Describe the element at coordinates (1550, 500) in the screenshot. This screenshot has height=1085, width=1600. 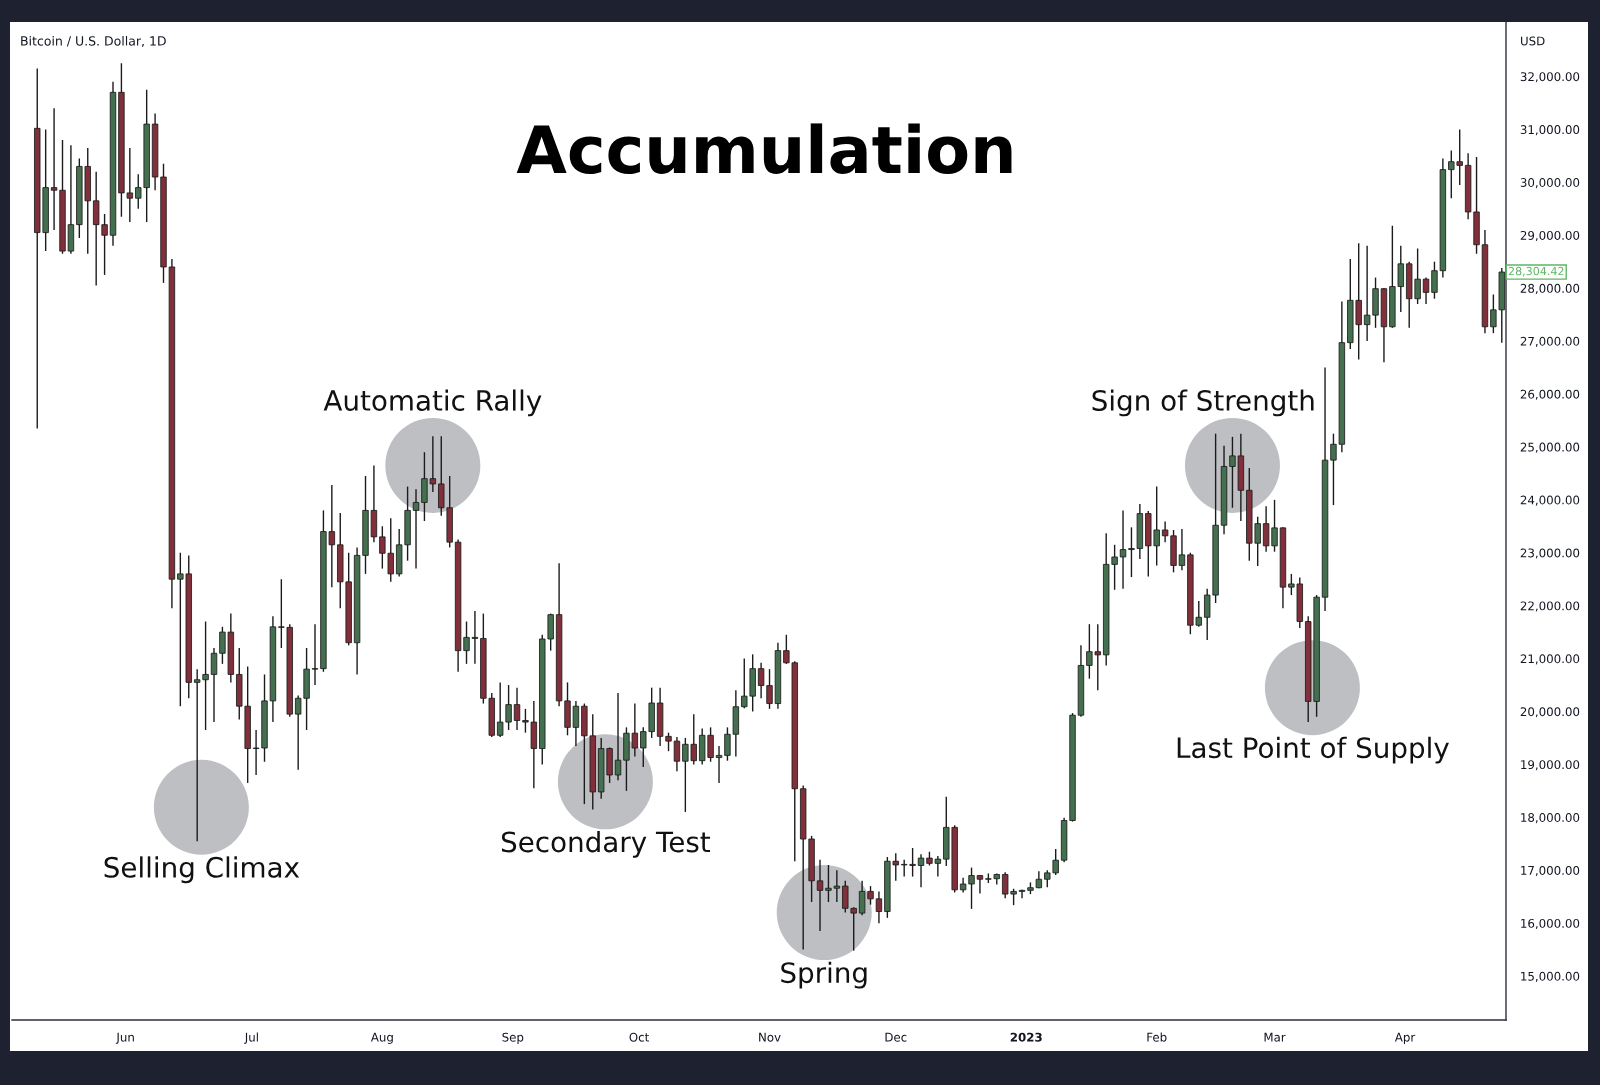
I see `y-tick-label: 24,000.00` at that location.